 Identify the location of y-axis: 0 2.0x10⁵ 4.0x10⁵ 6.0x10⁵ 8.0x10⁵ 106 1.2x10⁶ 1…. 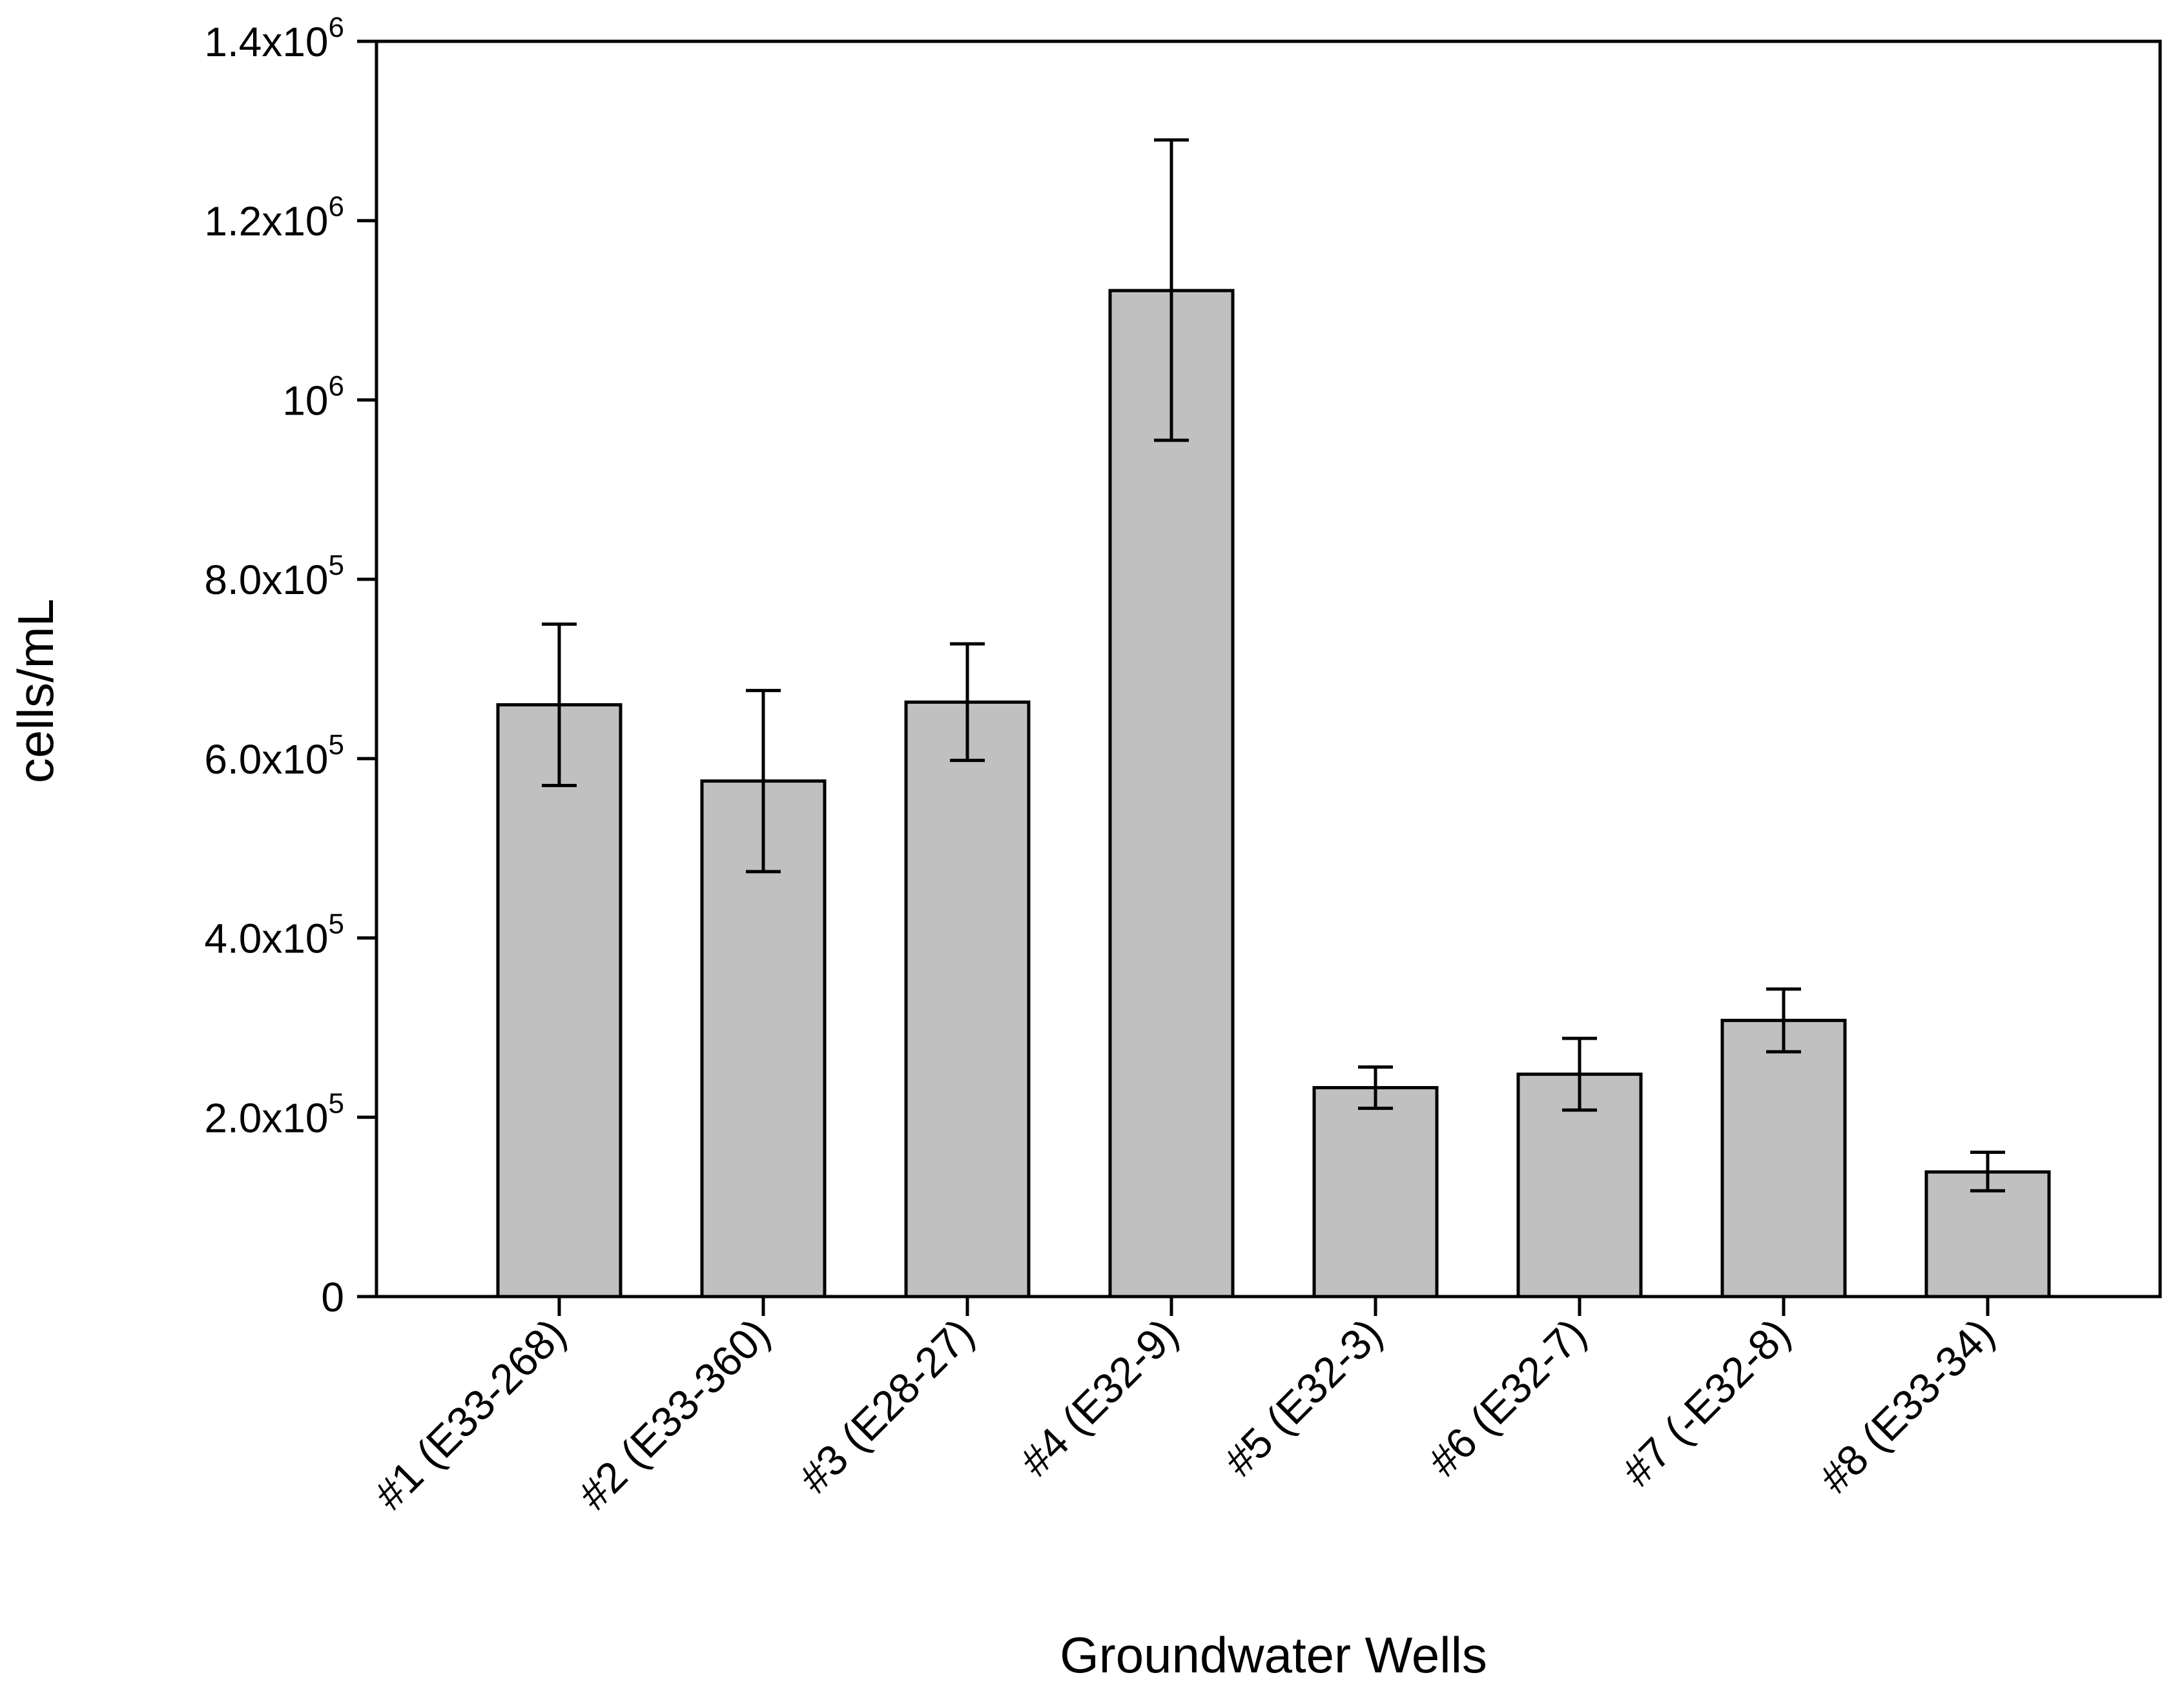
(290, 666).